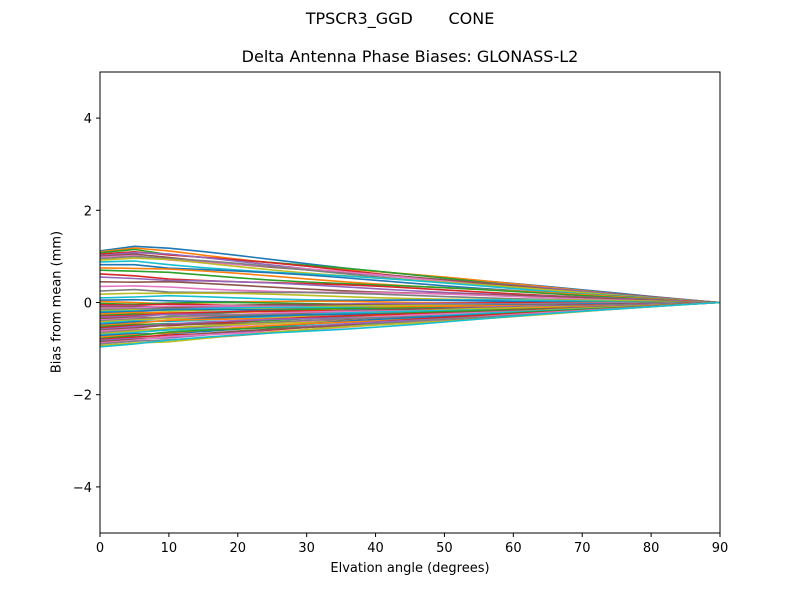 This screenshot has height=600, width=800. What do you see at coordinates (513, 548) in the screenshot?
I see `x-tick-label: 60` at bounding box center [513, 548].